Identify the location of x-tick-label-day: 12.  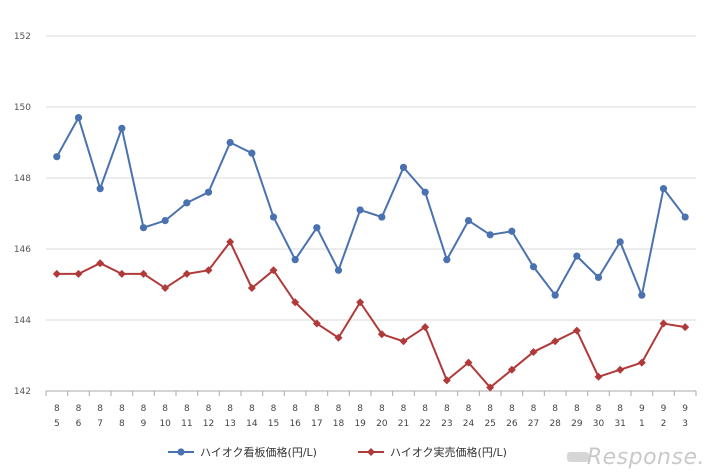
(208, 424).